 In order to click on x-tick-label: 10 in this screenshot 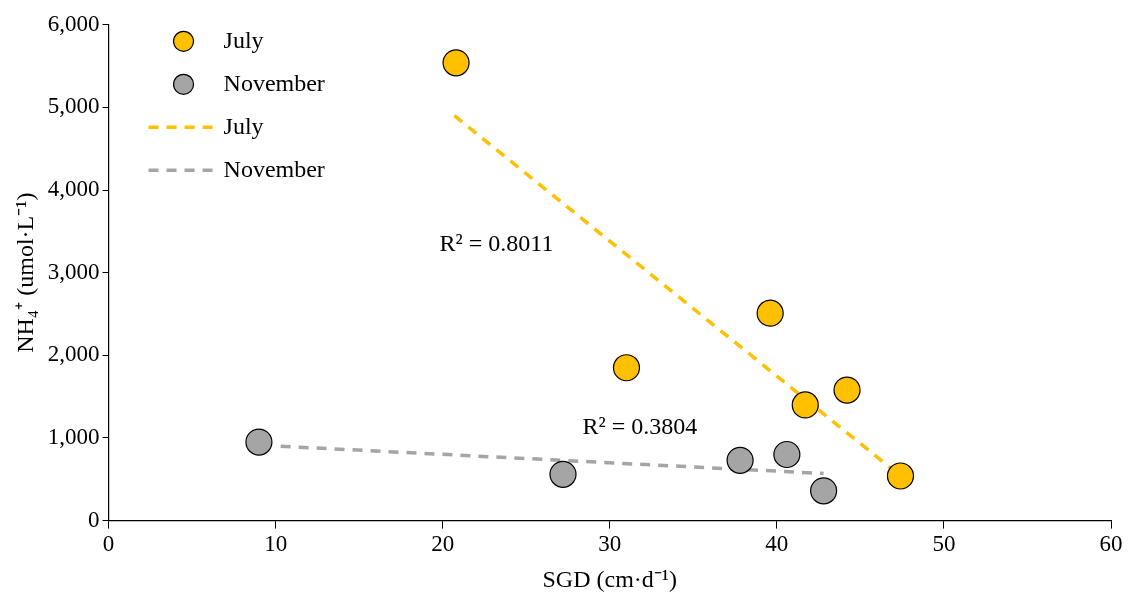, I will do `click(276, 544)`.